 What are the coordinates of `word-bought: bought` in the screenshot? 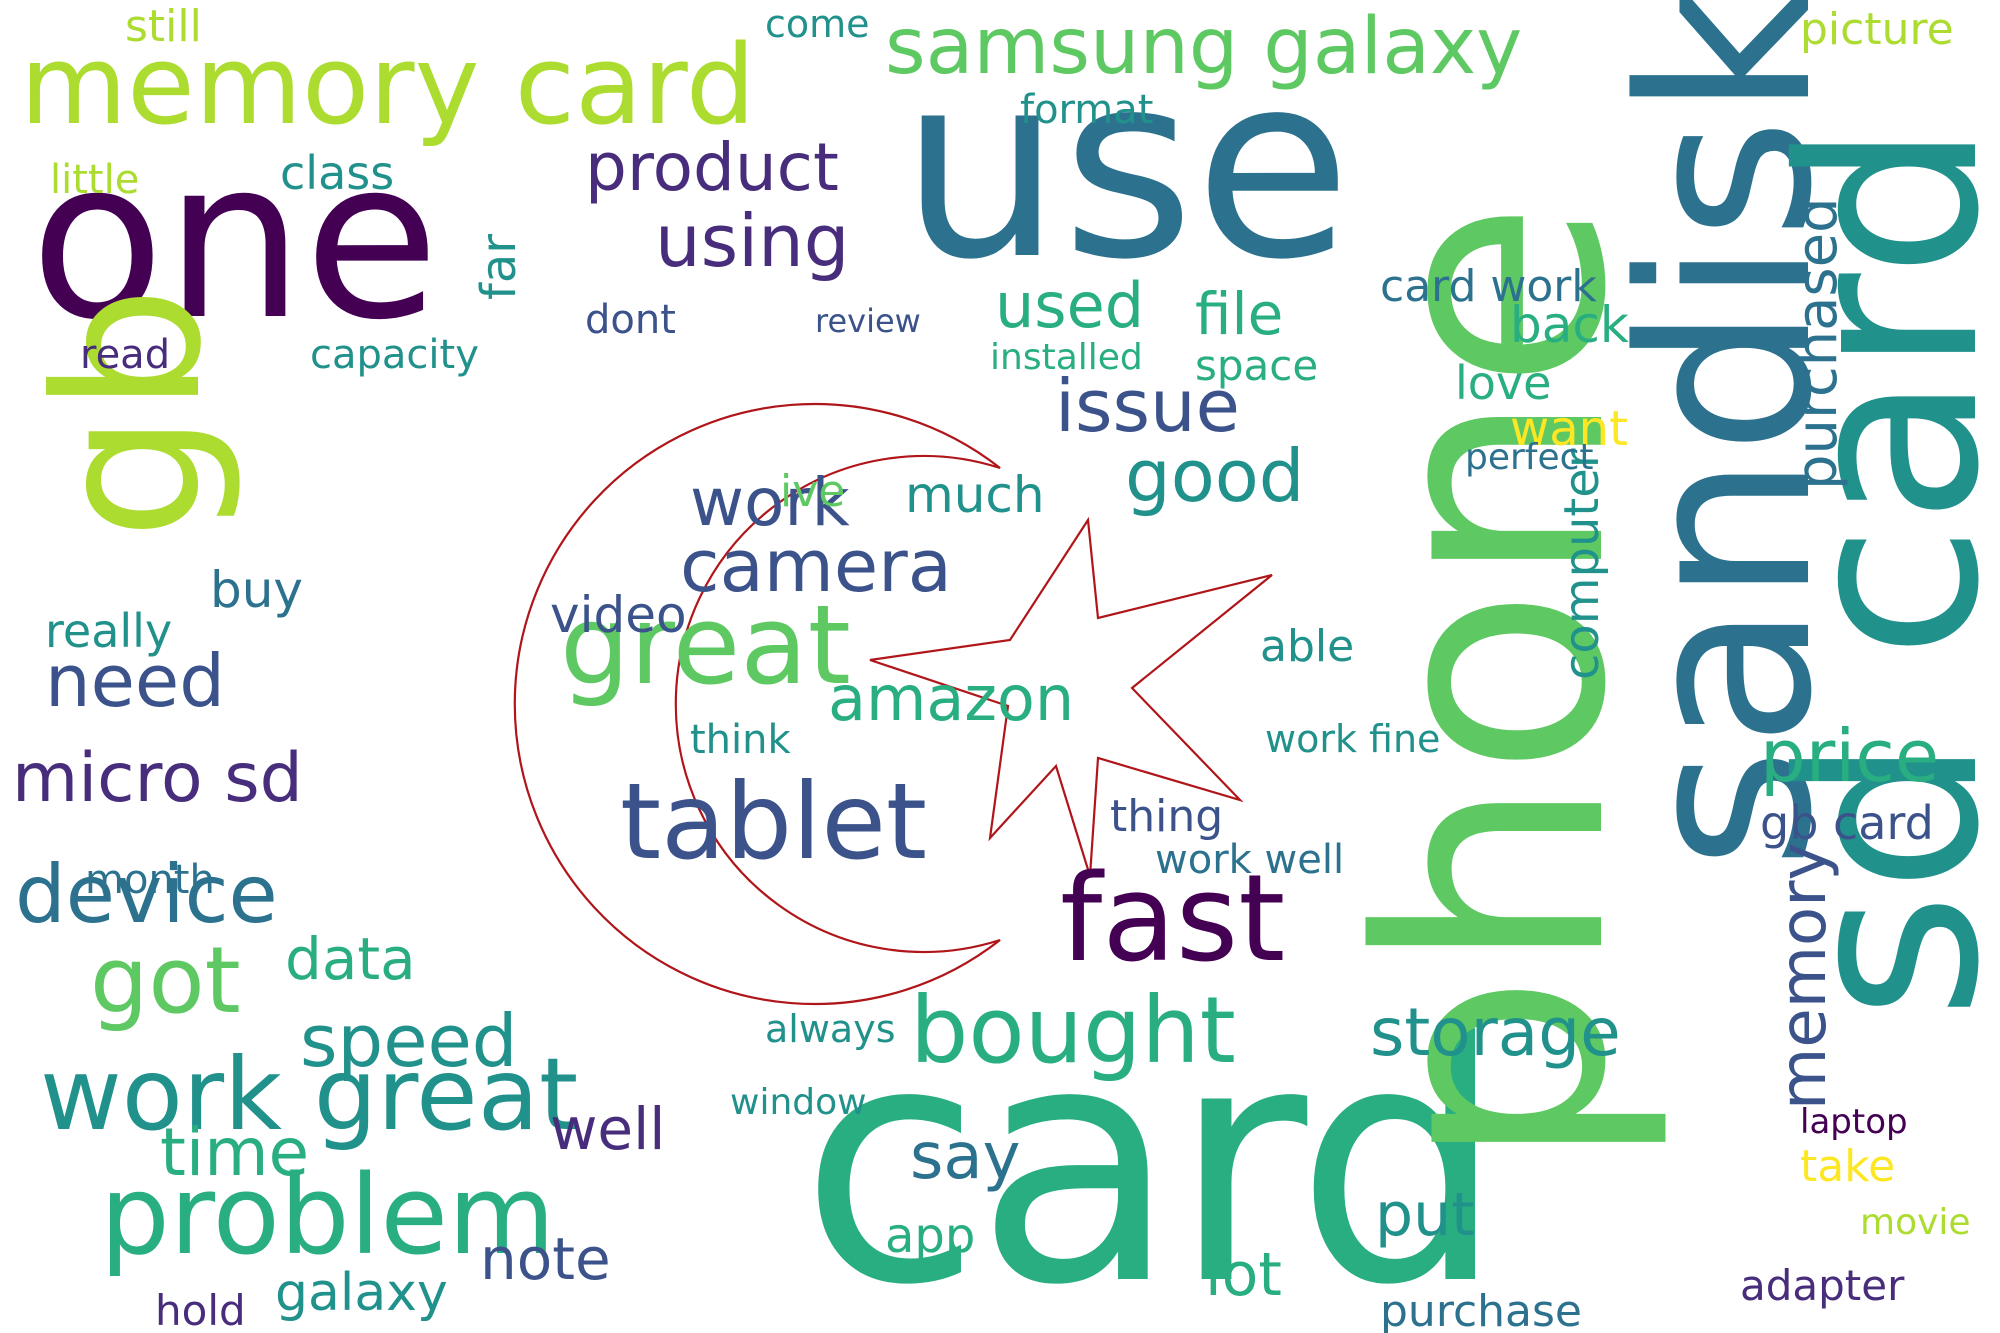 It's located at (1073, 1030).